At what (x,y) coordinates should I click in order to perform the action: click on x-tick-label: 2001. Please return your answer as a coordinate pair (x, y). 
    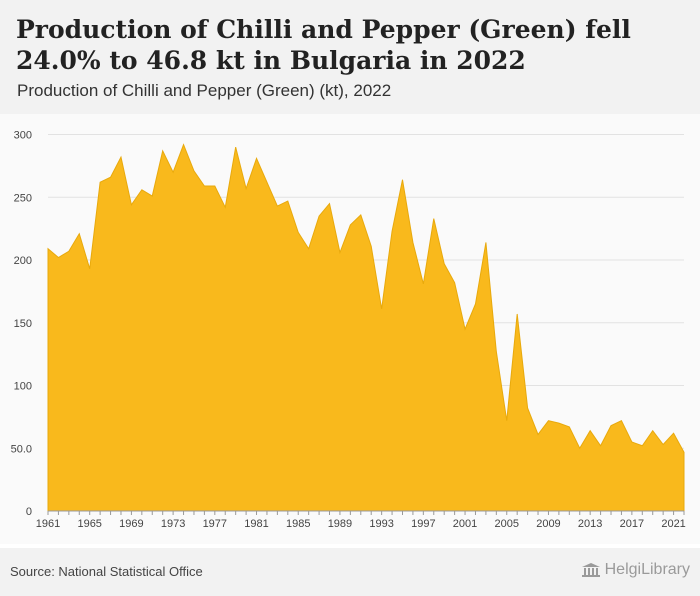
    Looking at the image, I should click on (465, 524).